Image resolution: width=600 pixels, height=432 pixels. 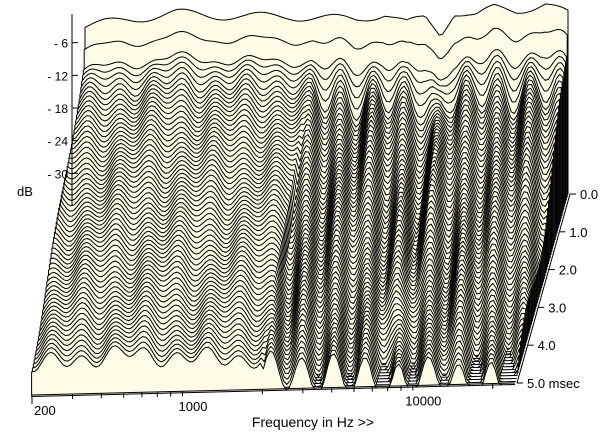 What do you see at coordinates (57, 174) in the screenshot?
I see `y-tick-label: - 30` at bounding box center [57, 174].